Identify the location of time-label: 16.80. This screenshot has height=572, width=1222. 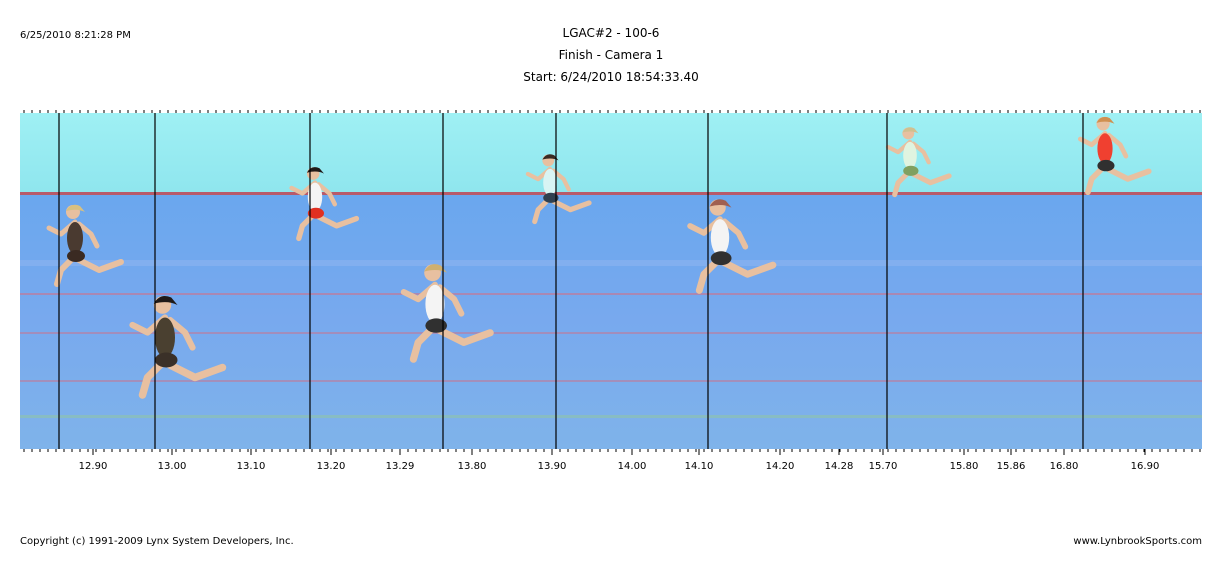
(1064, 466).